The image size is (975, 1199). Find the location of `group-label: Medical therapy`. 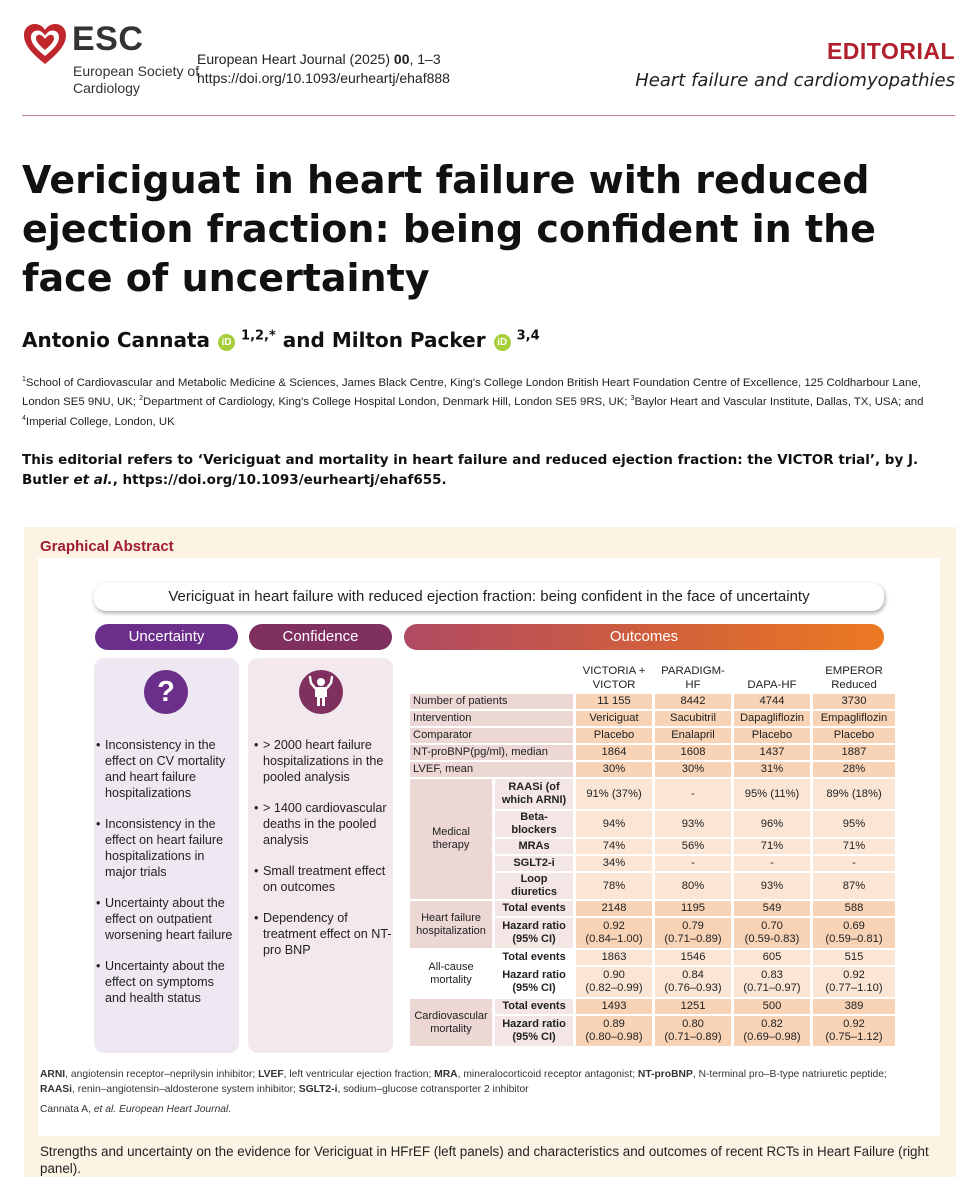

group-label: Medical therapy is located at coordinates (451, 839).